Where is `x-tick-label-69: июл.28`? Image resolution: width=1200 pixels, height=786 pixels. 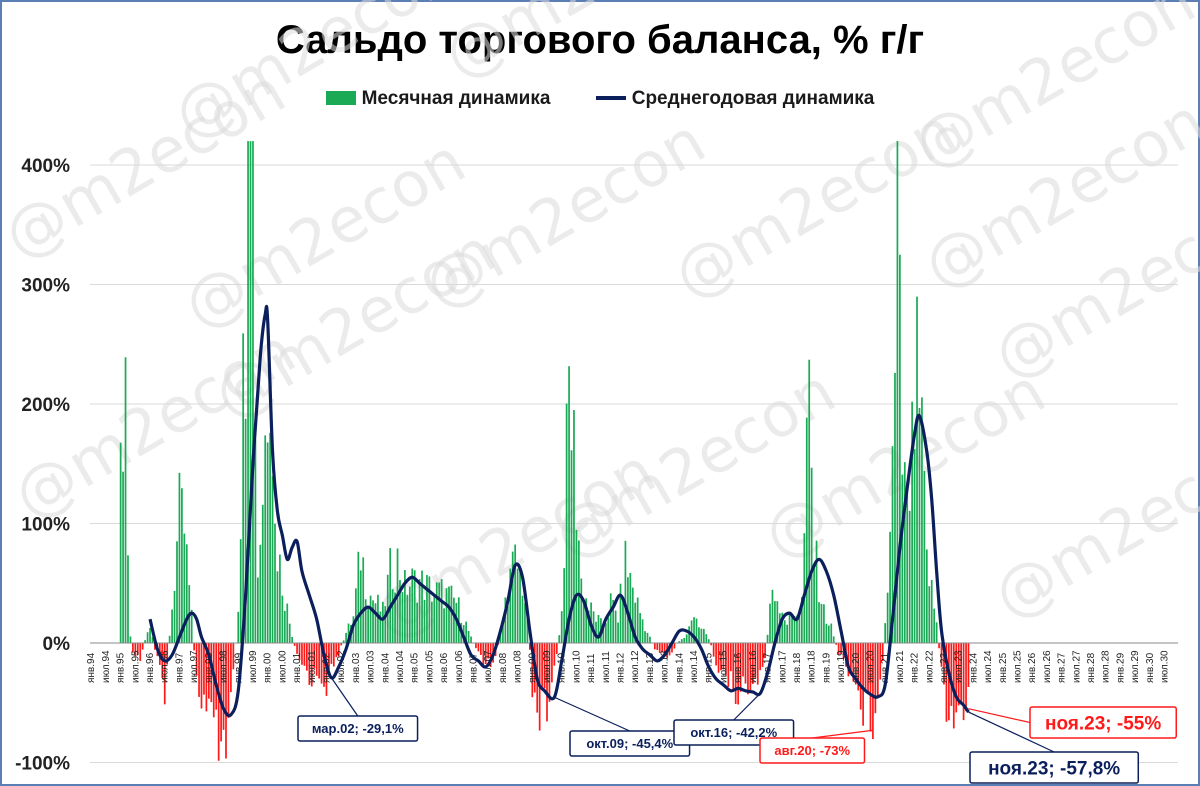 x-tick-label-69: июл.28 is located at coordinates (1106, 666).